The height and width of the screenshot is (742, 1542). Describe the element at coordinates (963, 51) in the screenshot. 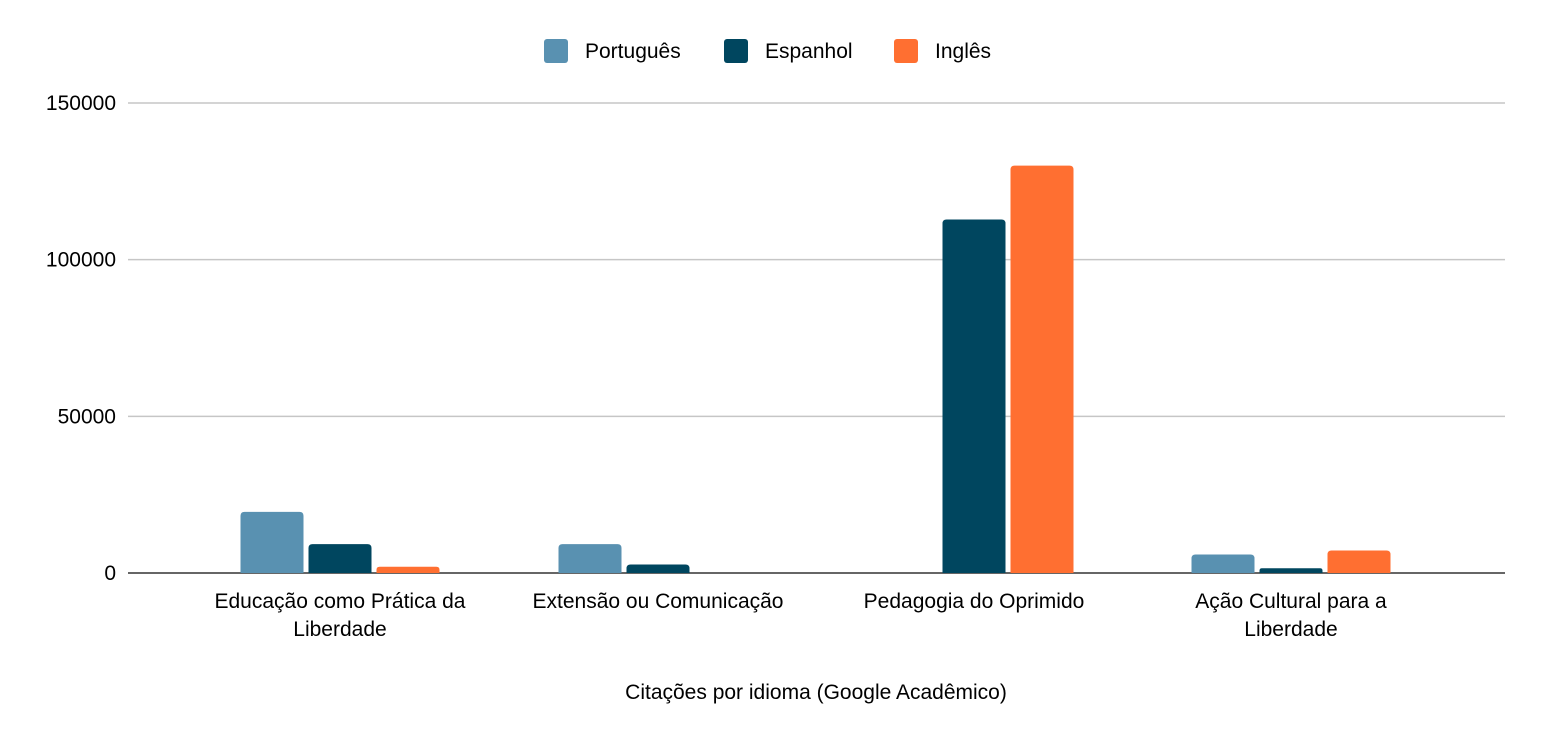

I see `legend-label: Inglês` at that location.